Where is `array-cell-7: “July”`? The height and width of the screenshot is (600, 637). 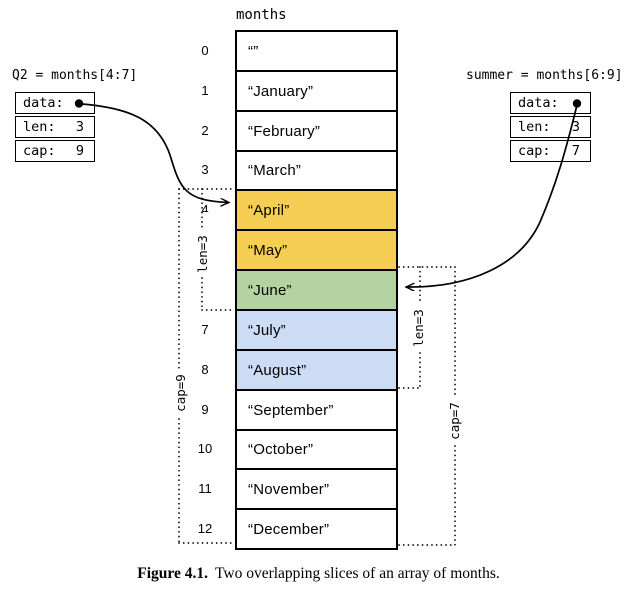 array-cell-7: “July” is located at coordinates (316, 330).